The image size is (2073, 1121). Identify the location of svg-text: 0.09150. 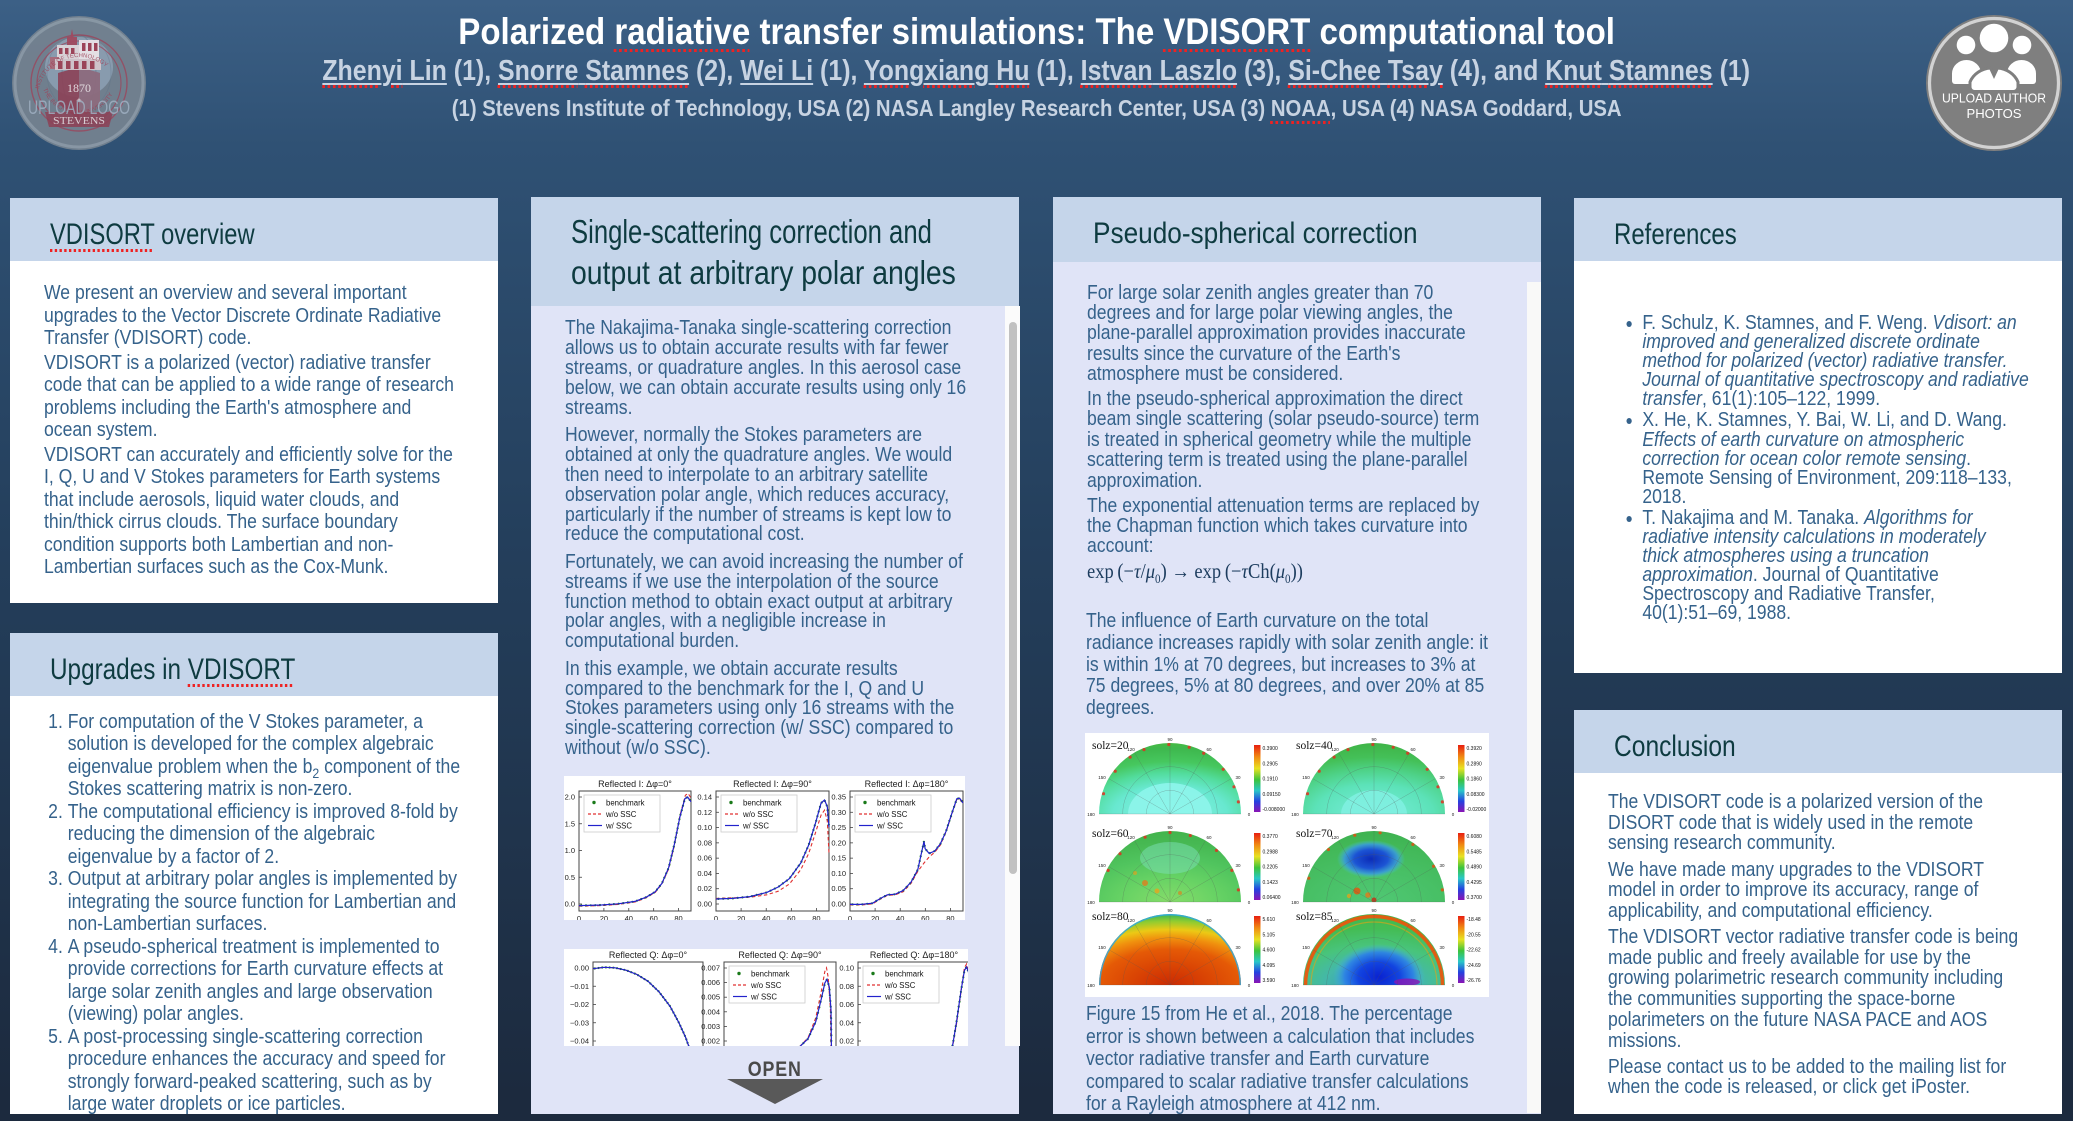
(1272, 795).